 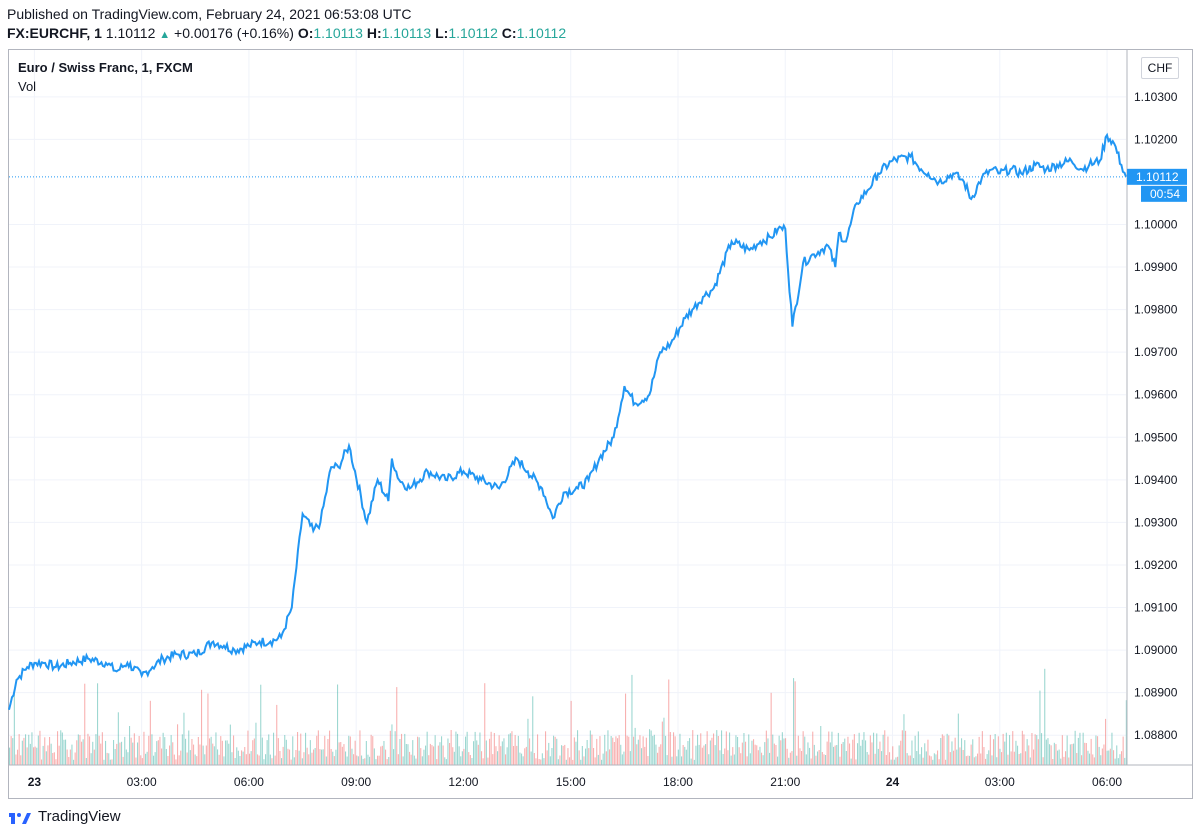 I want to click on currency-button: CHF, so click(x=1160, y=68).